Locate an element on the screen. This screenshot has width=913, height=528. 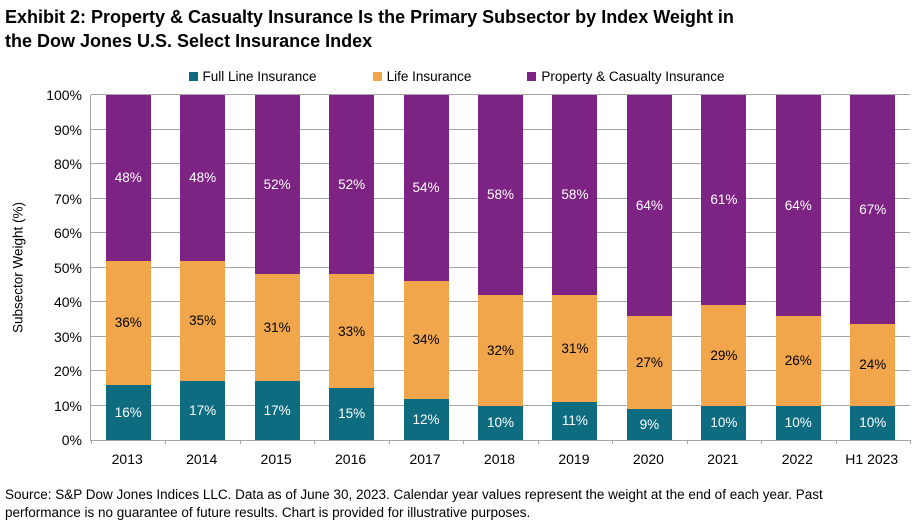
x-axis-category-label: 2020 is located at coordinates (648, 459).